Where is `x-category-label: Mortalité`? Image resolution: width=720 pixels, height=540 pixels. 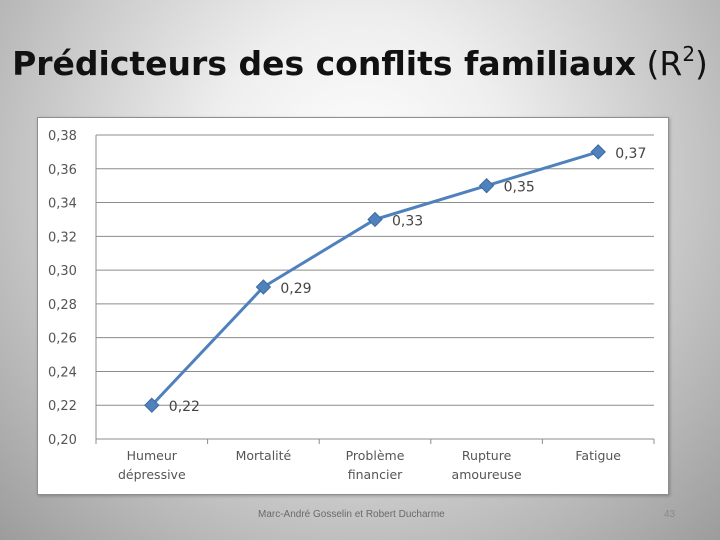
x-category-label: Mortalité is located at coordinates (264, 455).